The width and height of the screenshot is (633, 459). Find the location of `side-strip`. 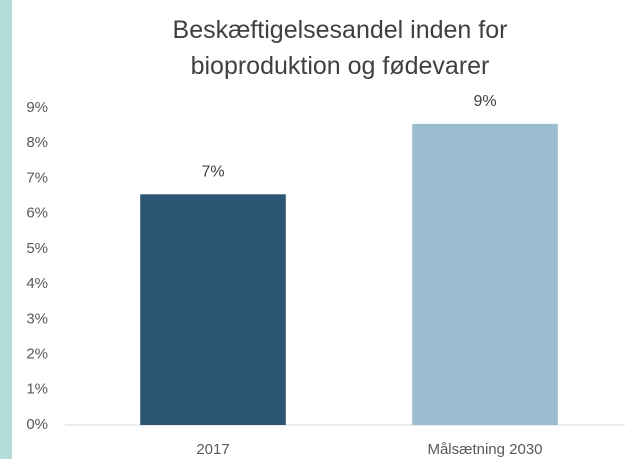

side-strip is located at coordinates (6, 229).